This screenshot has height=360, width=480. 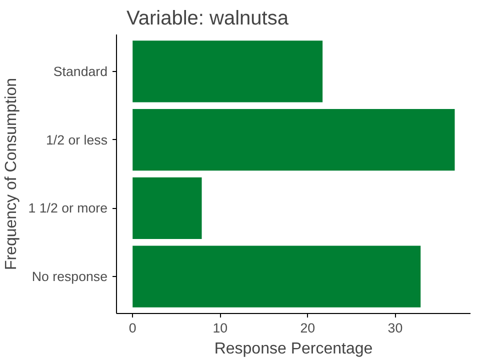 What do you see at coordinates (220, 328) in the screenshot?
I see `x-tick-label: 10` at bounding box center [220, 328].